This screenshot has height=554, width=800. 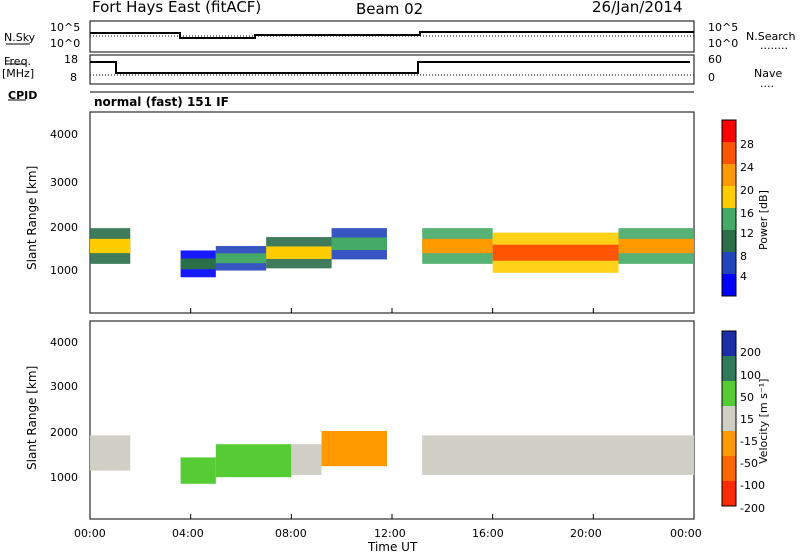 I want to click on x-tick: 04:00, so click(x=188, y=533).